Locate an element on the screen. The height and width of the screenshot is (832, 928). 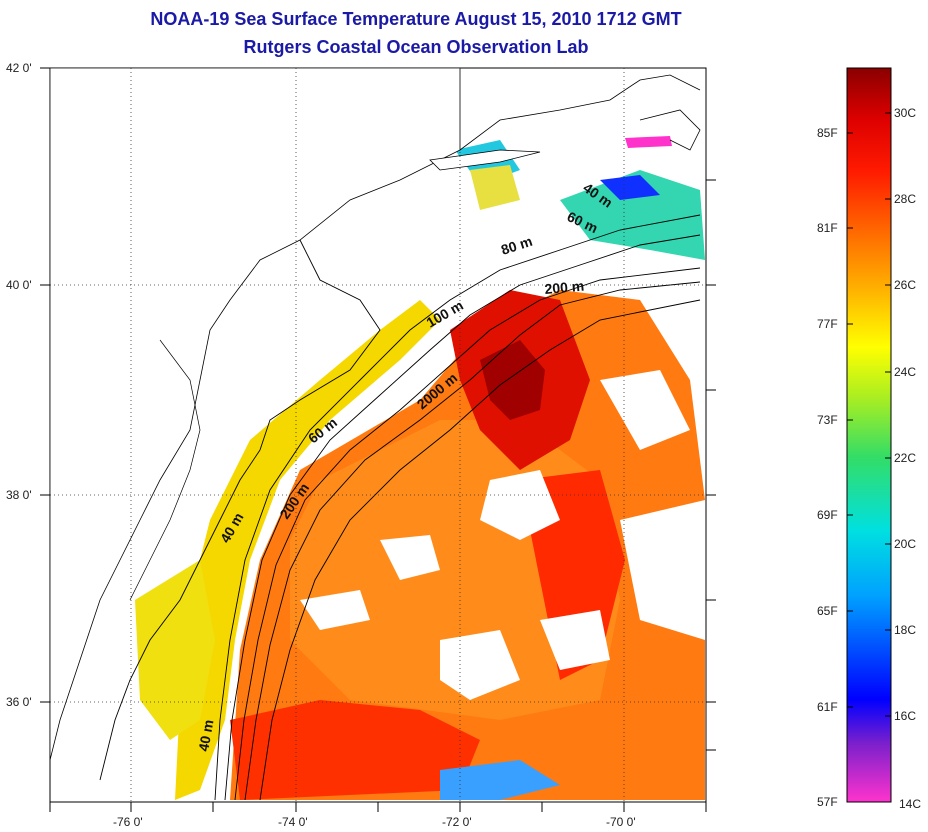
colorbar-ticks is located at coordinates (869, 457).